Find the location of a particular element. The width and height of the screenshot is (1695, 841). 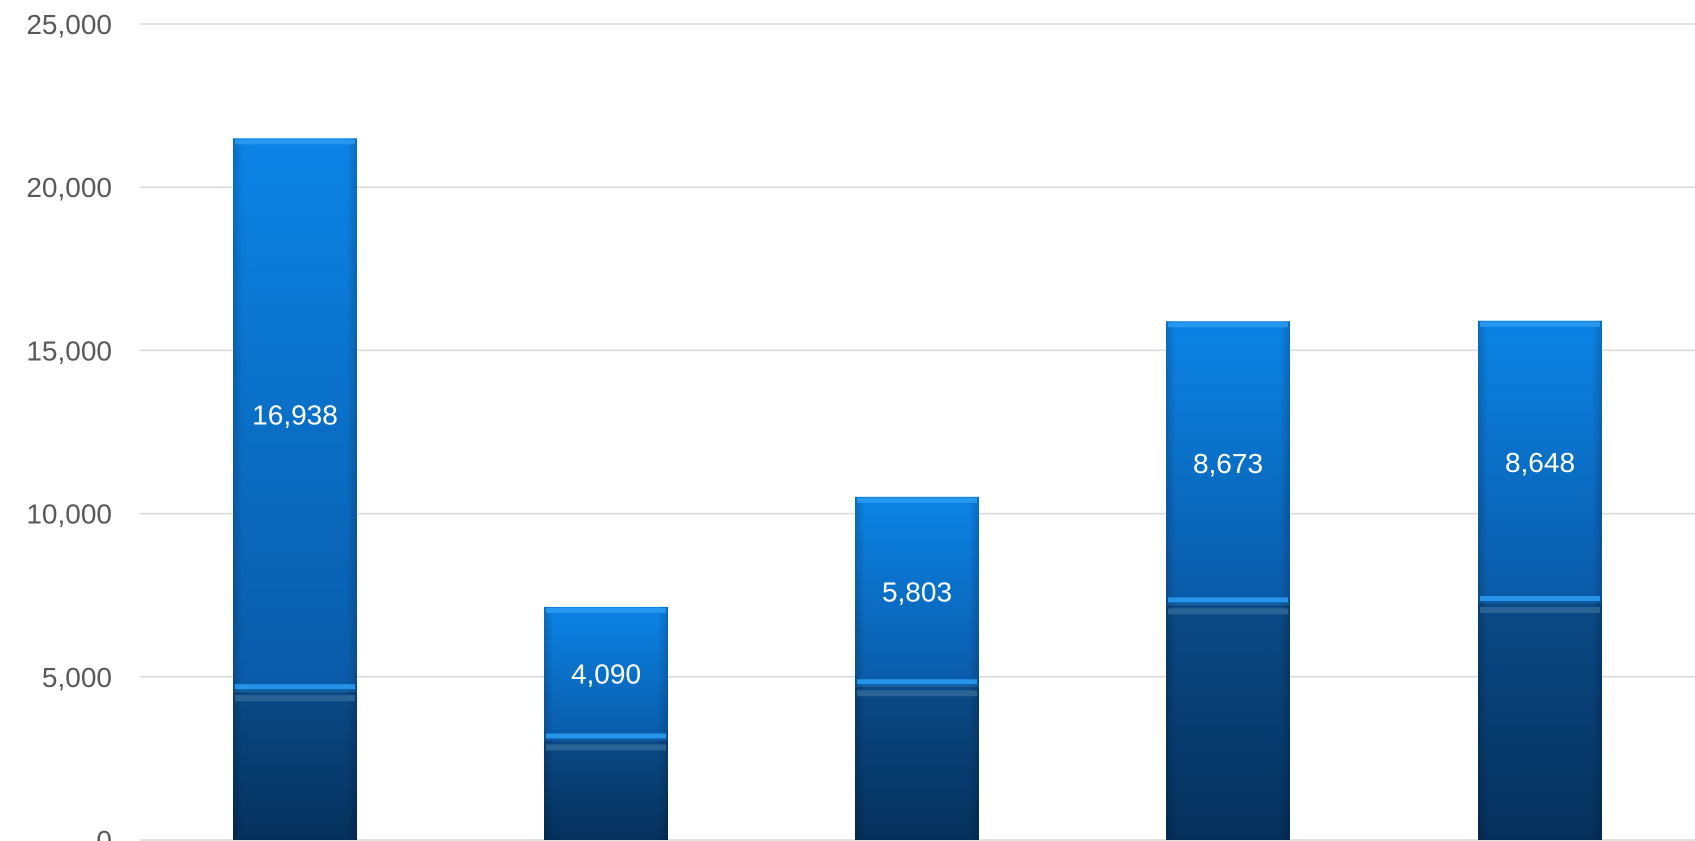

data-label: 4,090 is located at coordinates (606, 674).